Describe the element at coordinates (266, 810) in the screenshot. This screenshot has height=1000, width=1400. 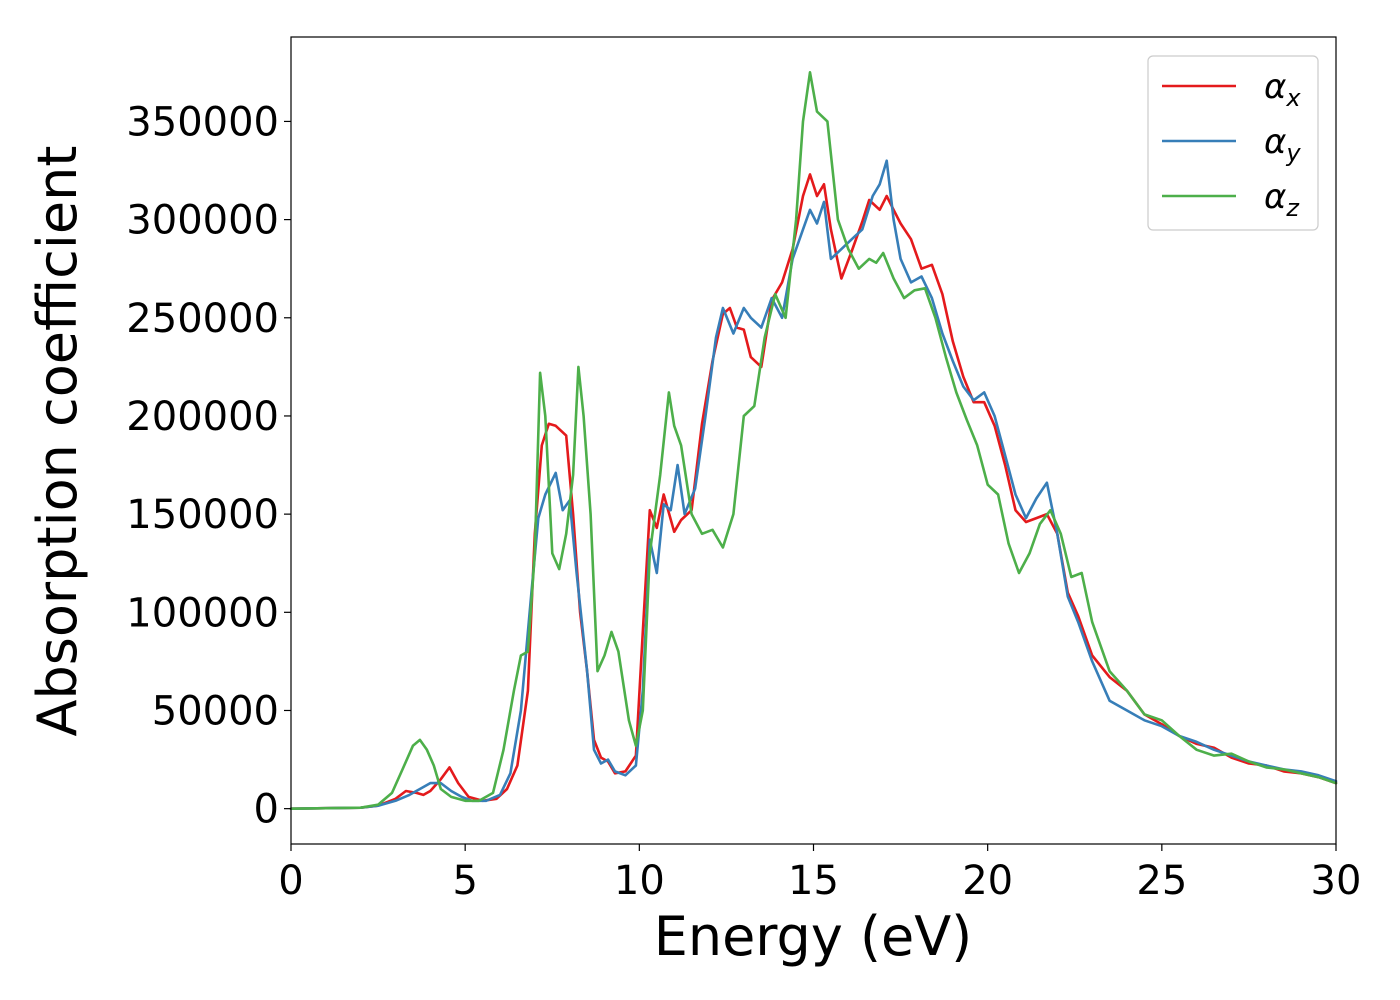
I see `y-tick-label: 0` at that location.